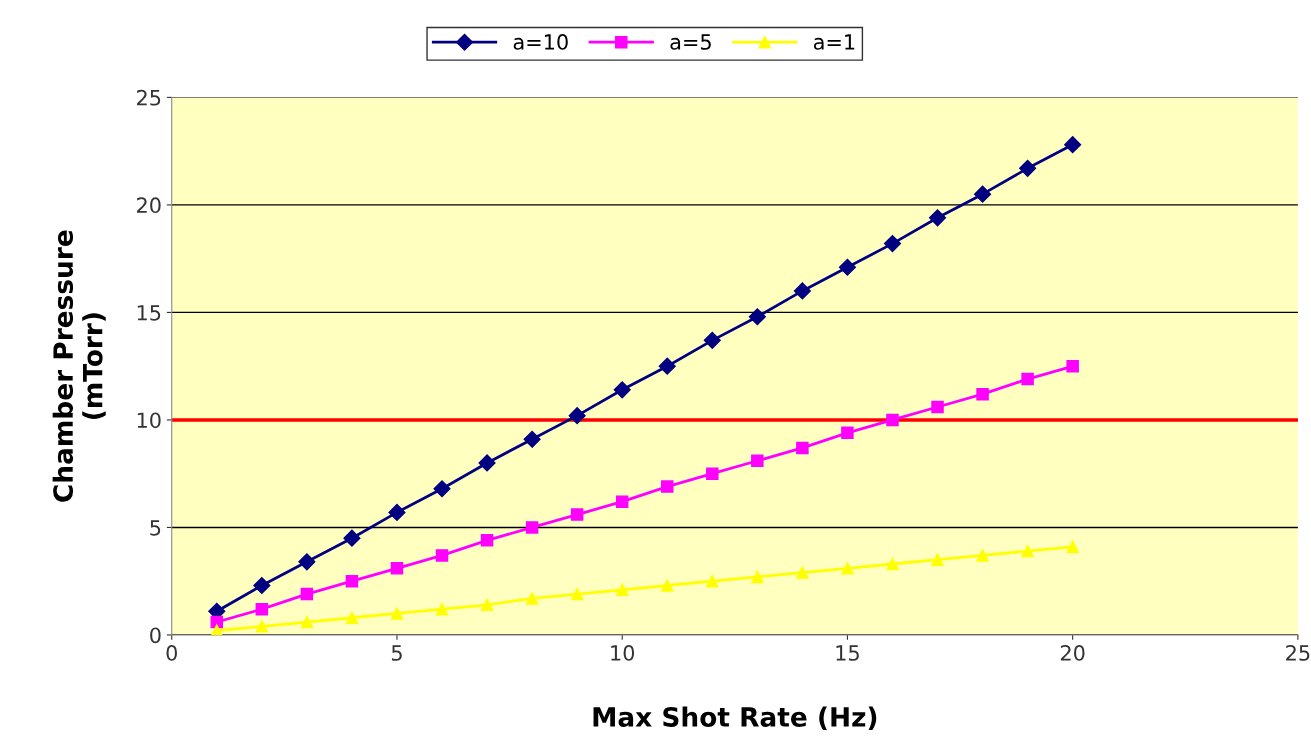 The height and width of the screenshot is (755, 1311). What do you see at coordinates (847, 653) in the screenshot?
I see `x-tick-label: 15` at bounding box center [847, 653].